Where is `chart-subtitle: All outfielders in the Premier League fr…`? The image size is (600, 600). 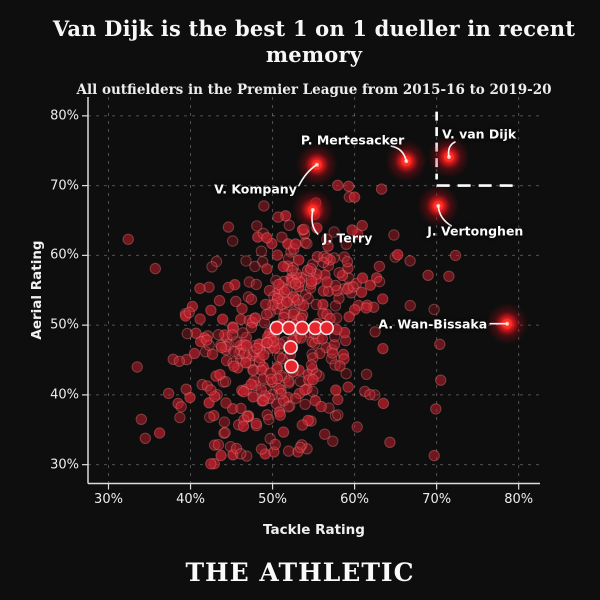 chart-subtitle: All outfielders in the Premier League fr… is located at coordinates (314, 90).